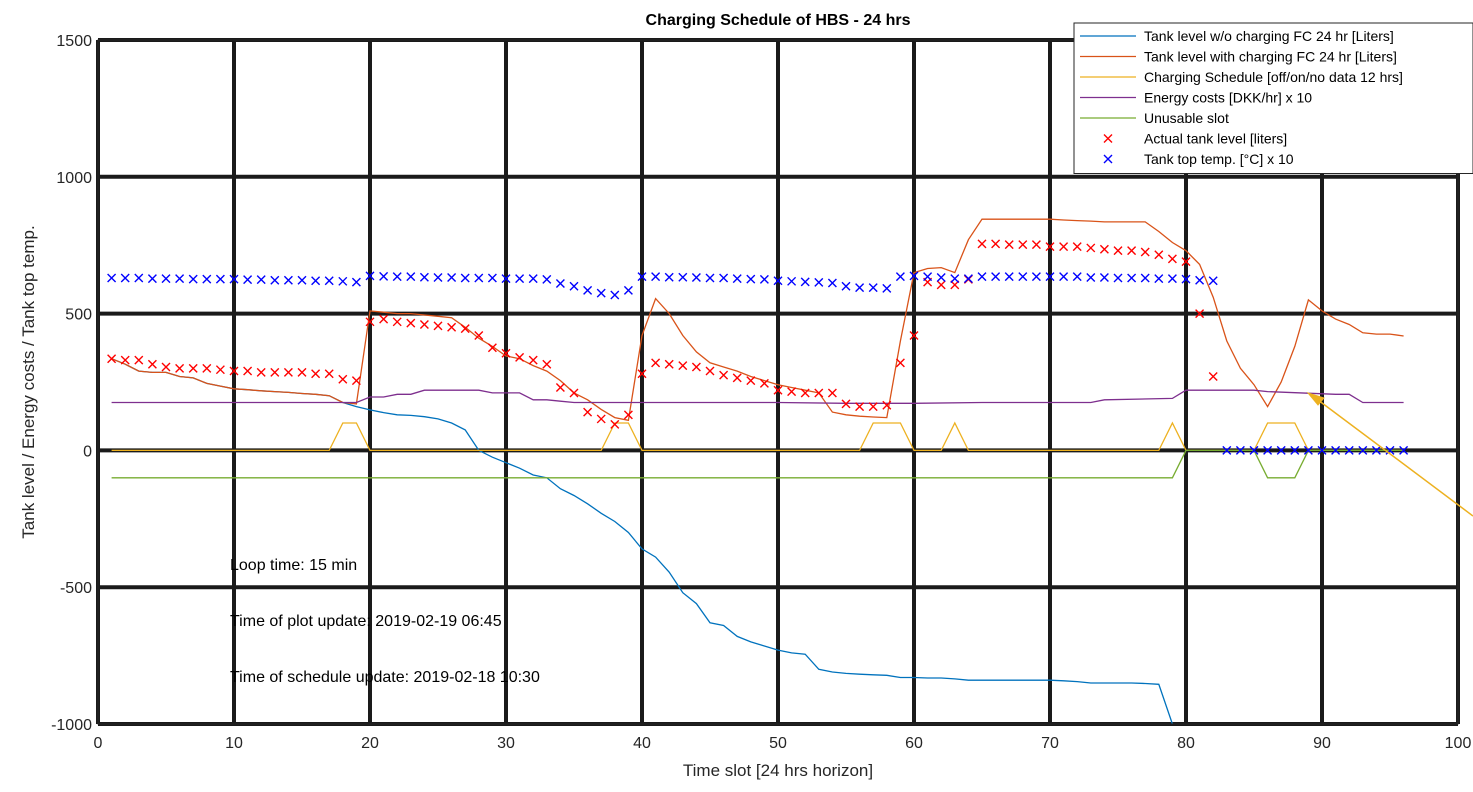 The height and width of the screenshot is (792, 1473). I want to click on x-tick-label: 0, so click(98, 743).